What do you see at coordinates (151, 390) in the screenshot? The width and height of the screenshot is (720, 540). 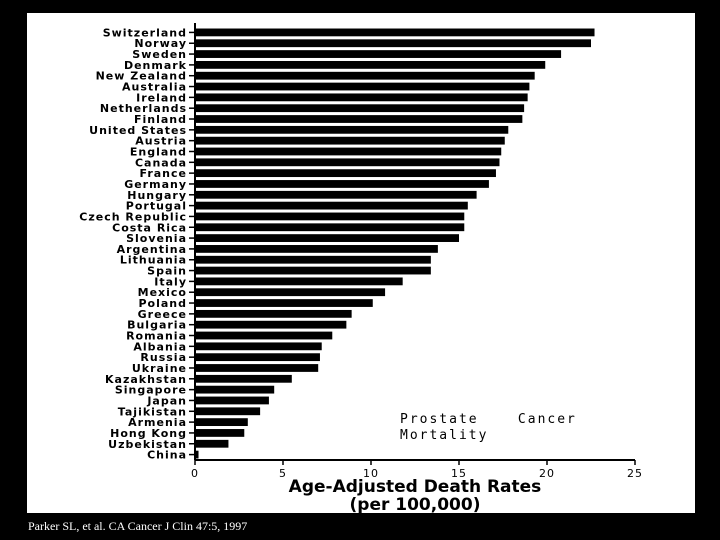 I see `category-label: Singapore` at bounding box center [151, 390].